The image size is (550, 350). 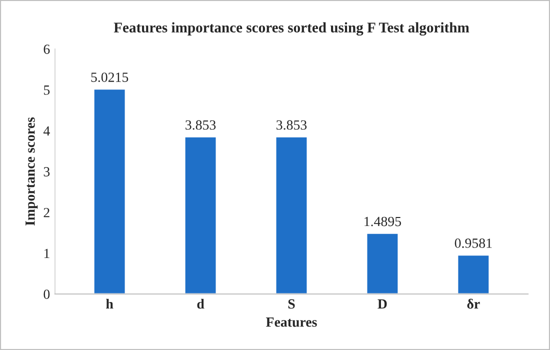 I want to click on data-label: 5.0215, so click(x=109, y=77).